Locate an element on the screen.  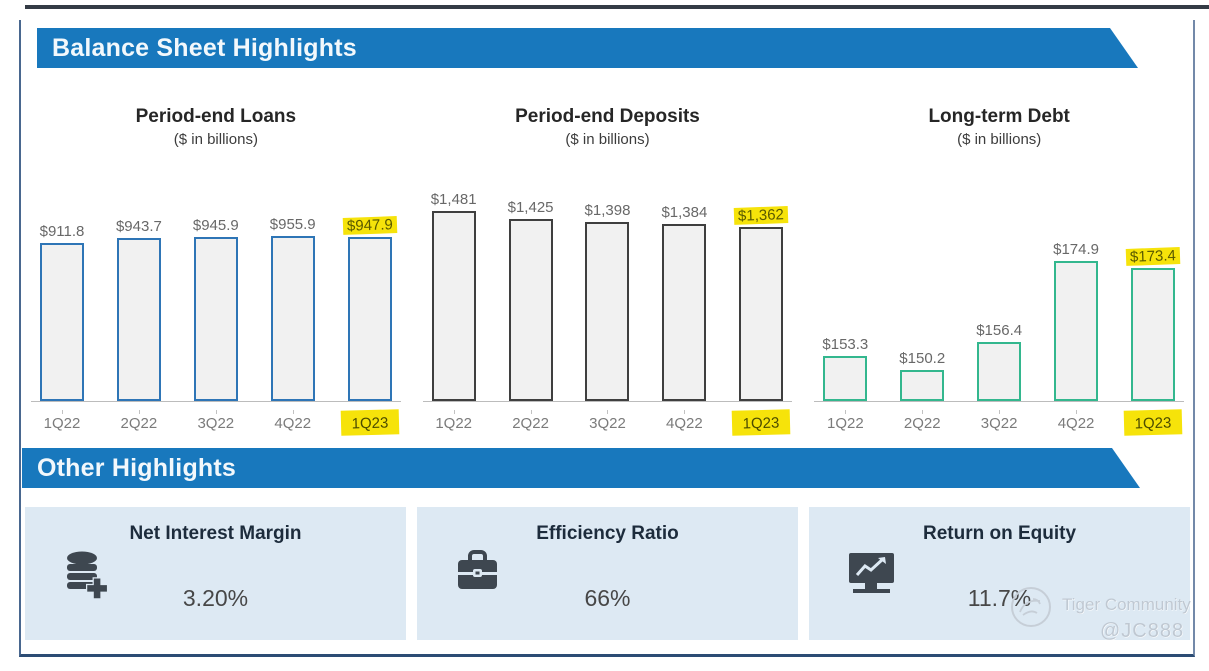
metric-title: Net Interest Margin is located at coordinates (215, 533).